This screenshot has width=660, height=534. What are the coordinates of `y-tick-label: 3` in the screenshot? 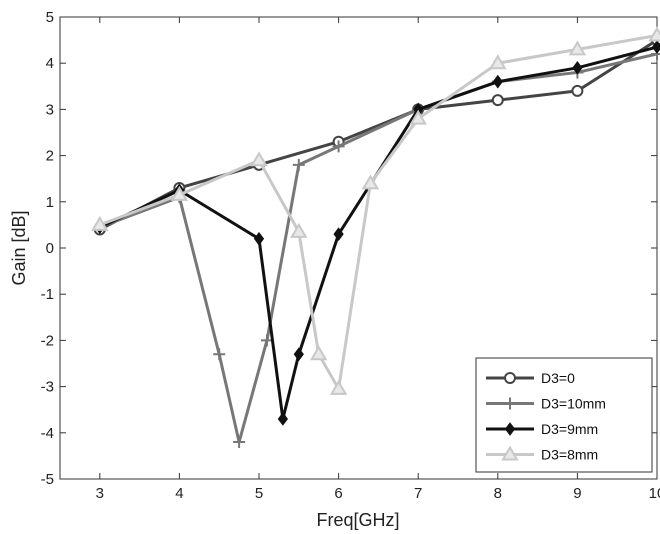 It's located at (50, 109).